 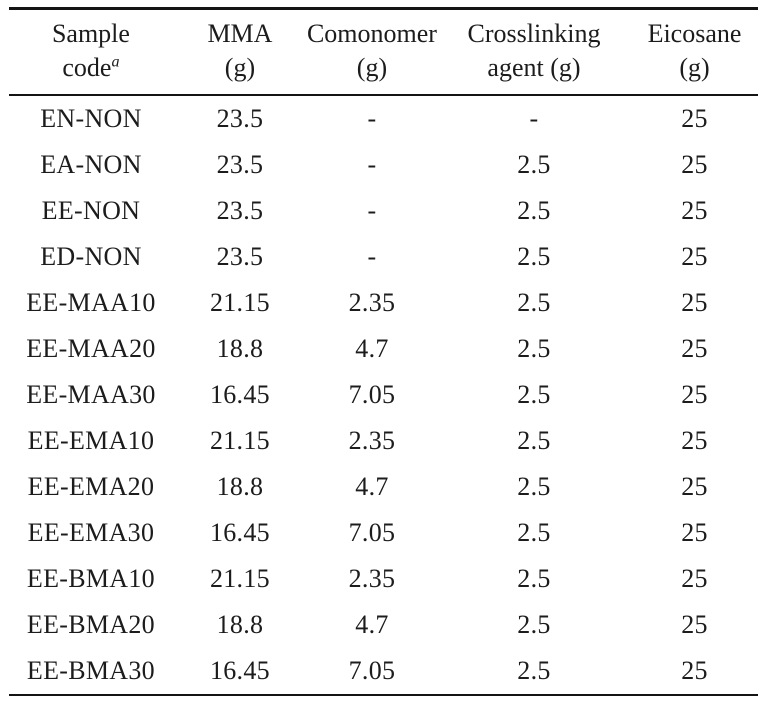 I want to click on table-row: EE-EMA30 16.45 7.05 2.5 25, so click(x=383, y=533).